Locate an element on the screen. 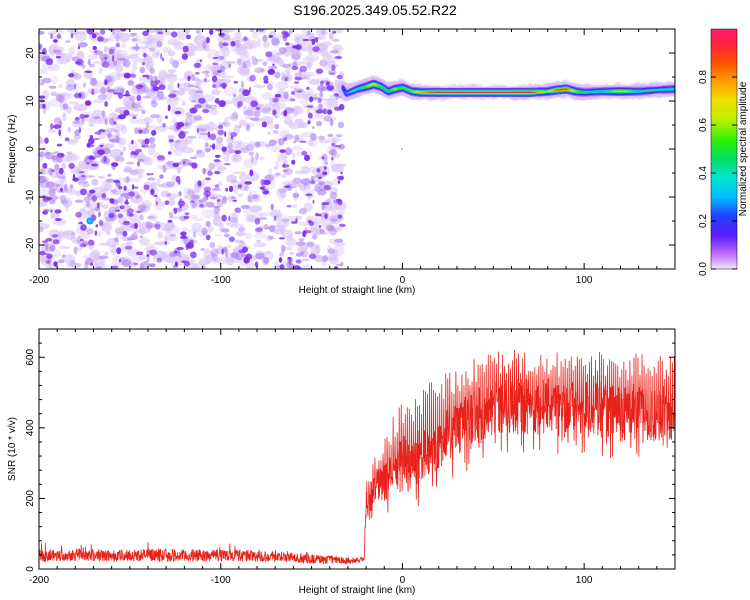 The image size is (750, 600). chart-title: S196.2025.349.05.52.R22 is located at coordinates (375, 10).